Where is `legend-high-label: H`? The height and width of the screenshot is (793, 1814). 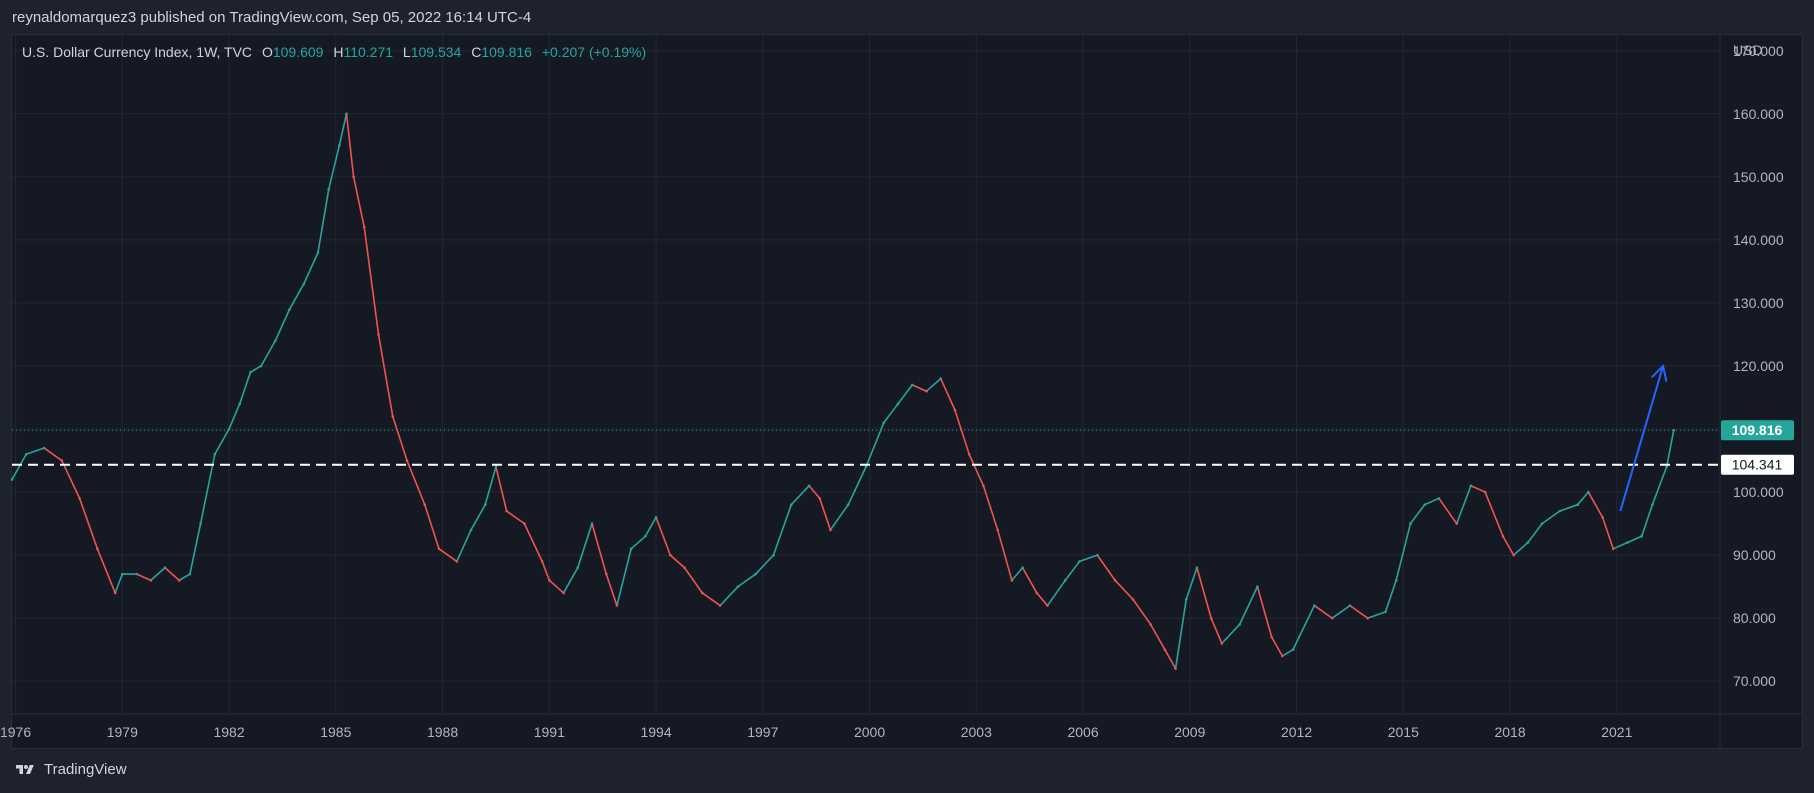
legend-high-label: H is located at coordinates (338, 52).